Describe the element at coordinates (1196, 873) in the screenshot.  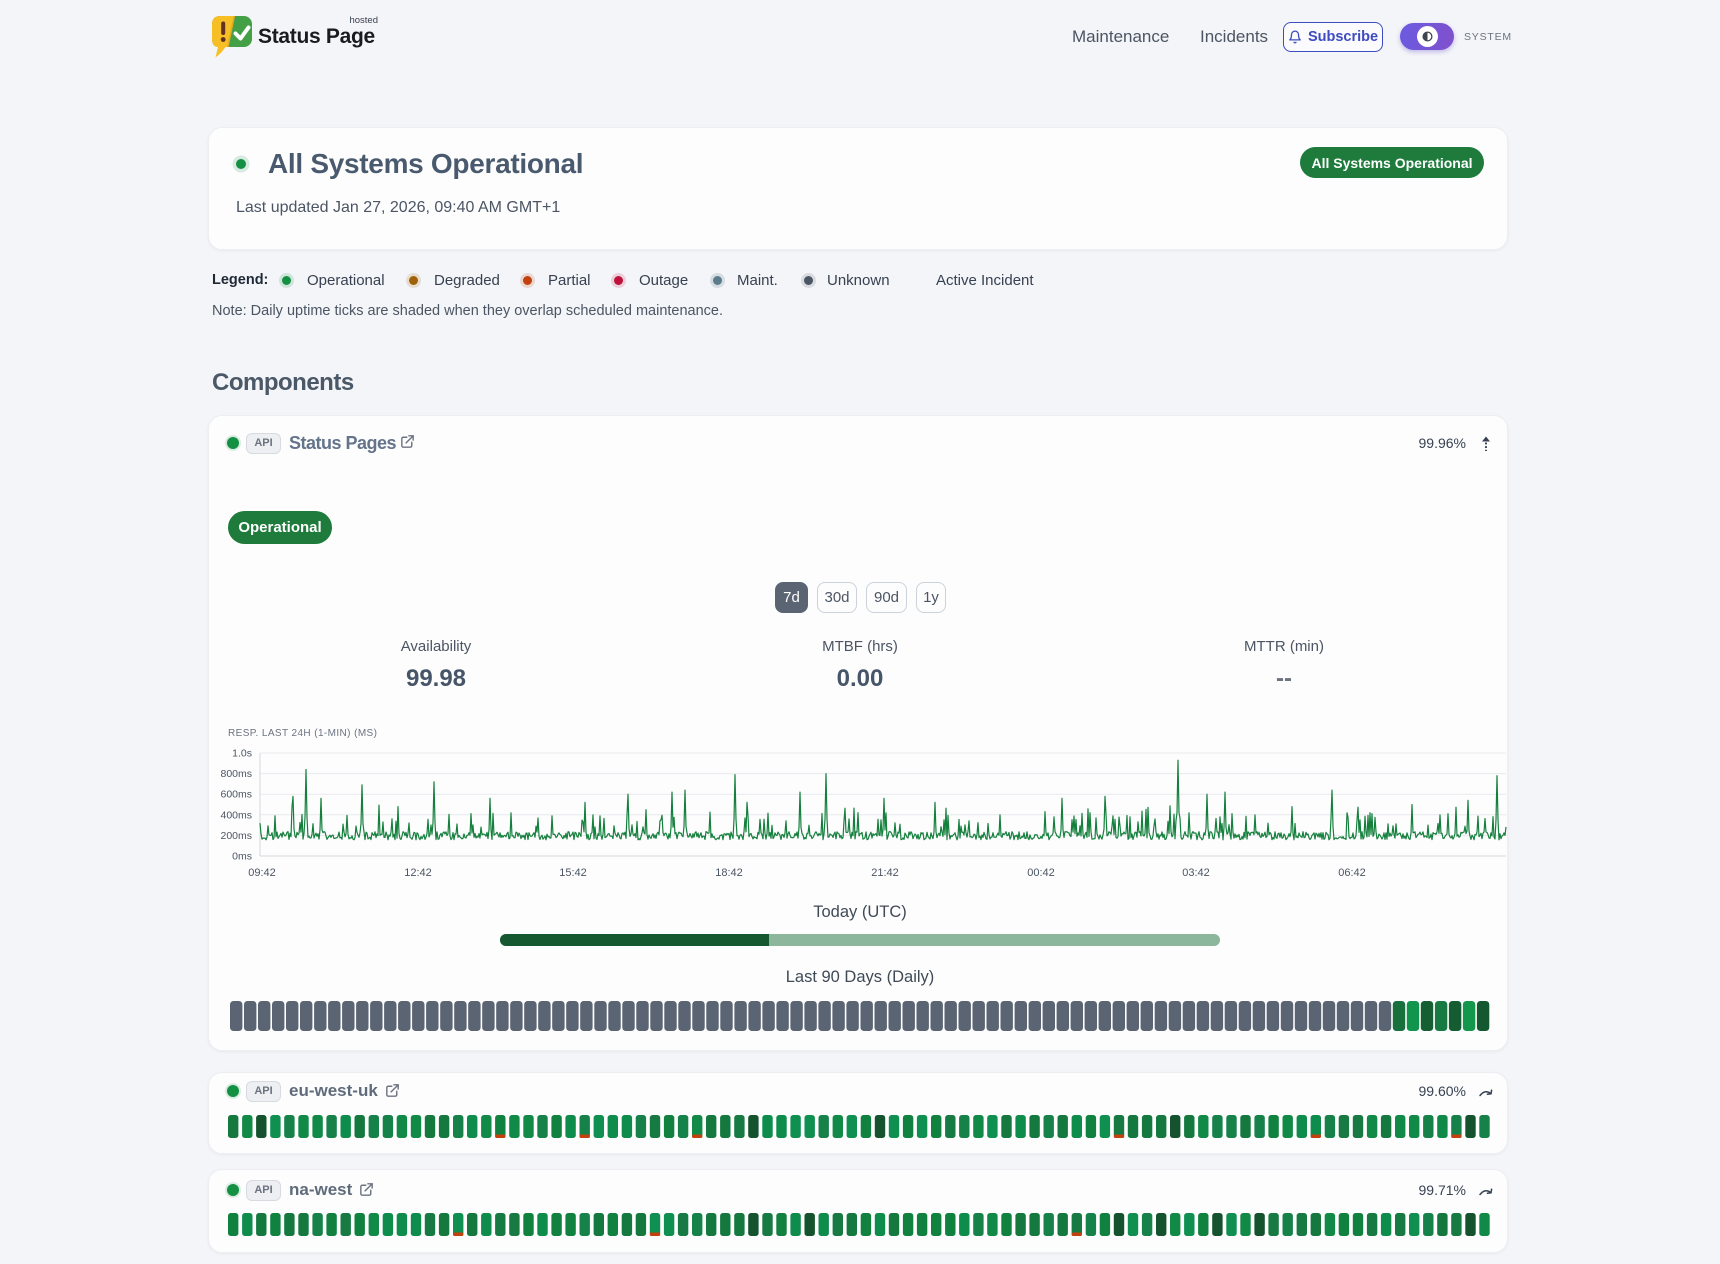
I see `svg-text: 03:42` at that location.